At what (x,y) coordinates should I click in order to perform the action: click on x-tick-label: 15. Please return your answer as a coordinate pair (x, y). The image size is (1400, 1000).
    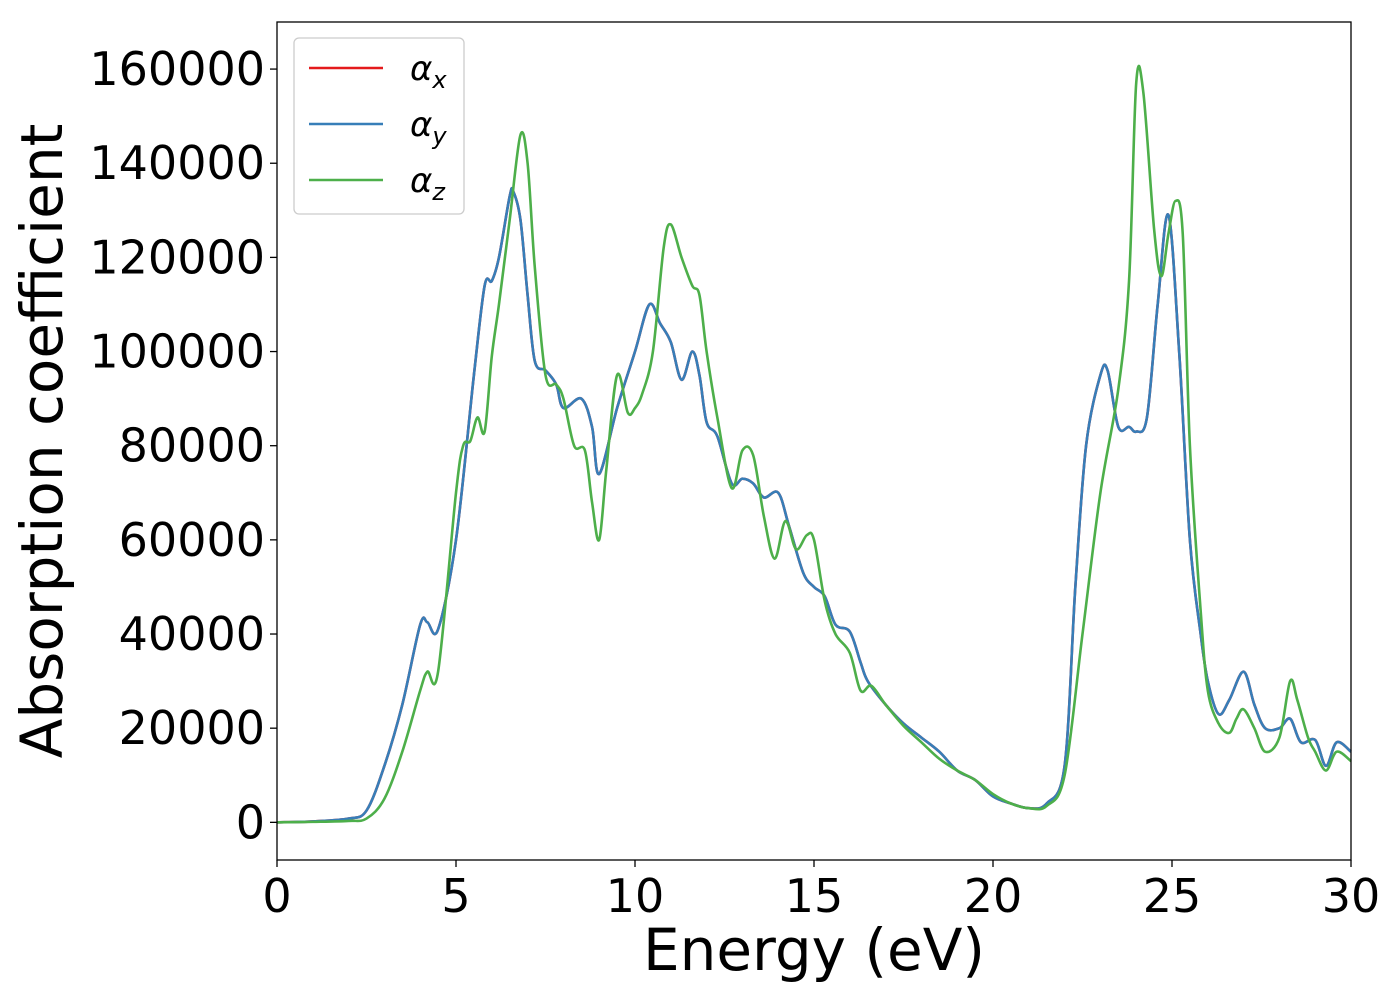
    Looking at the image, I should click on (814, 896).